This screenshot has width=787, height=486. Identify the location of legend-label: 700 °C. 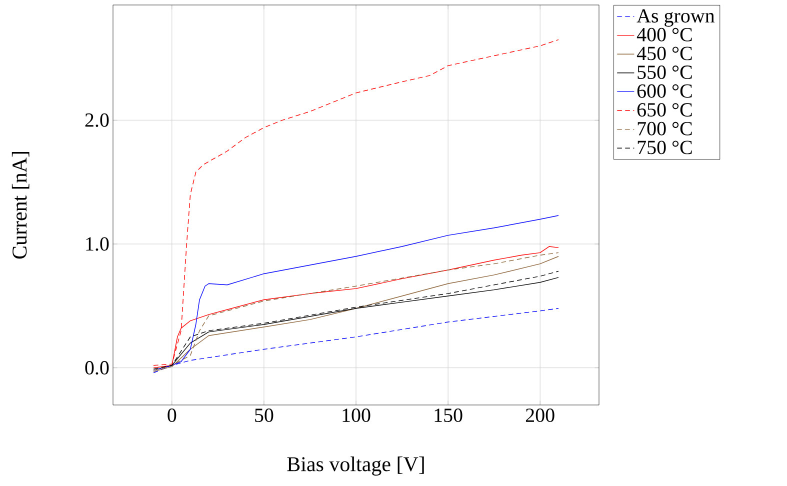
(665, 129).